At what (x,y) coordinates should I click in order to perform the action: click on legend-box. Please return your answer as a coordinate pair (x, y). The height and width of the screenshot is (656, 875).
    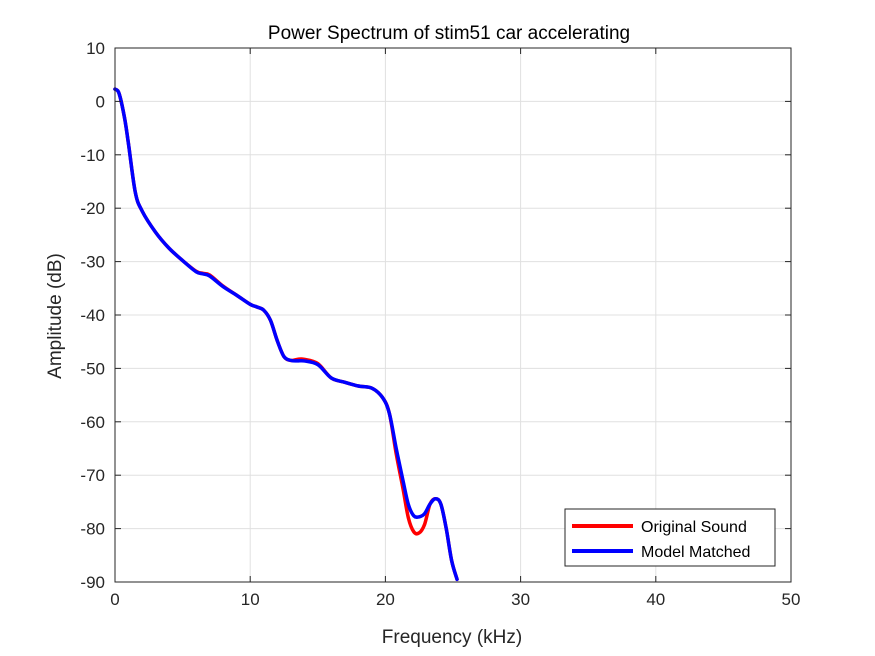
    Looking at the image, I should click on (670, 537).